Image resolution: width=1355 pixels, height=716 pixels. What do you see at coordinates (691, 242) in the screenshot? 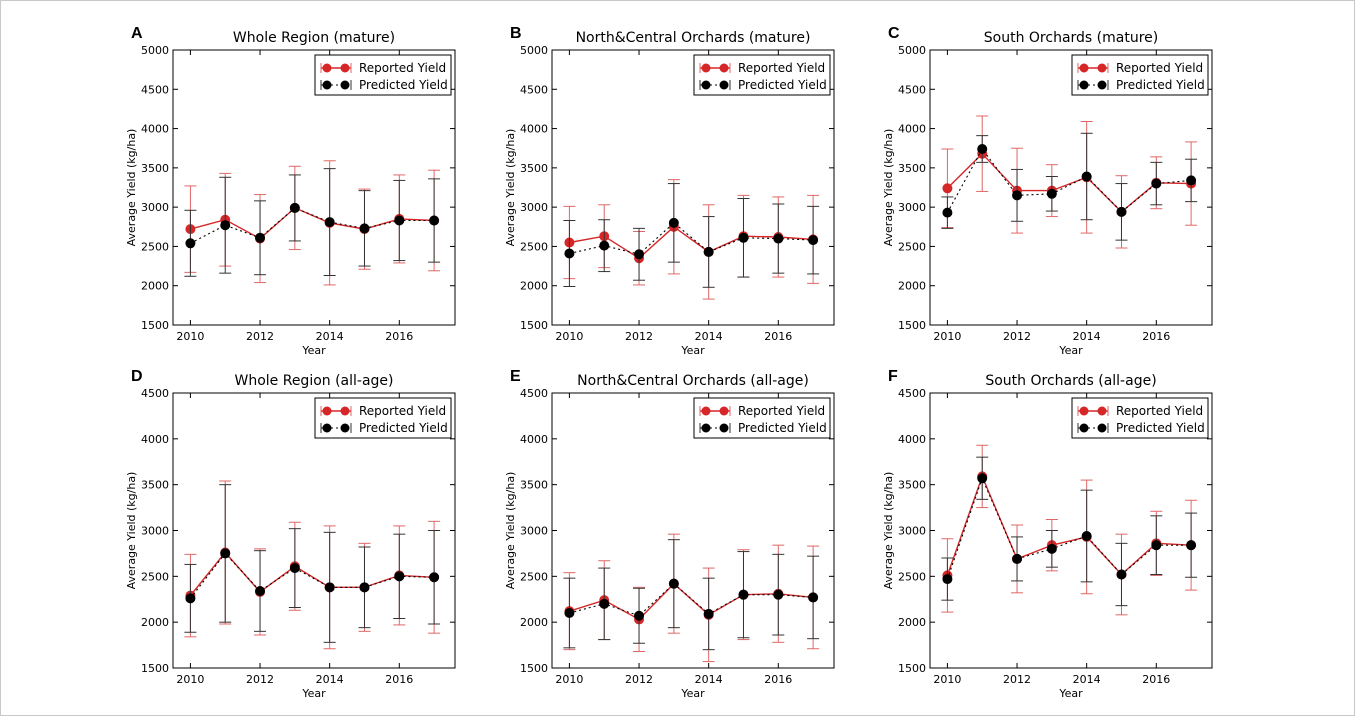
I see `reported-line` at bounding box center [691, 242].